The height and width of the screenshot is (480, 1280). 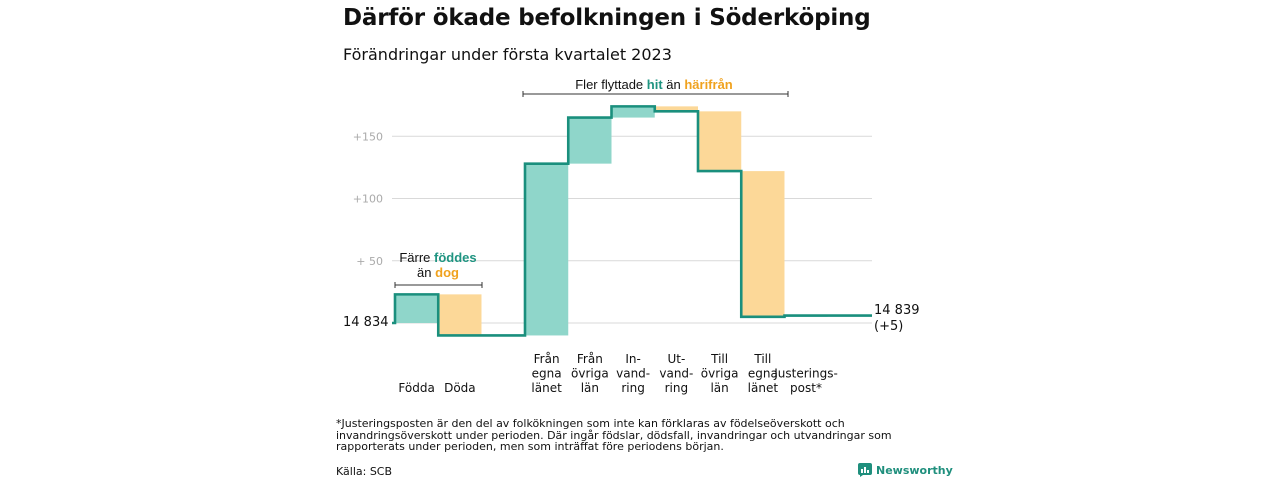 What do you see at coordinates (437, 257) in the screenshot?
I see `svg-text: Färre föddes` at bounding box center [437, 257].